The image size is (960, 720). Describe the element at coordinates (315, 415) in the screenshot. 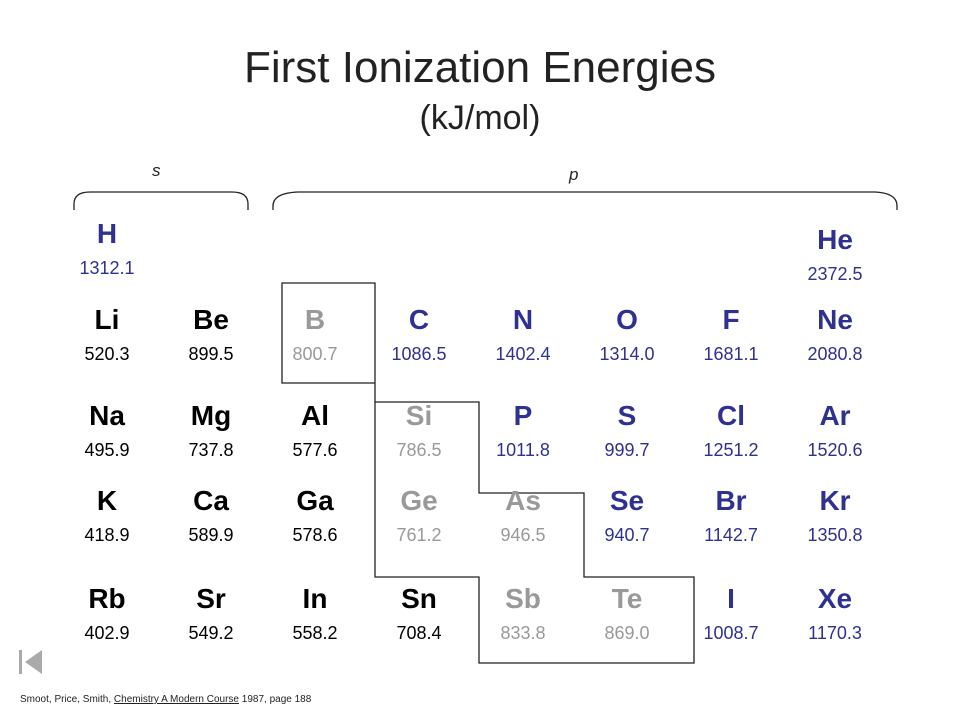

I see `element-symbol: Al` at that location.